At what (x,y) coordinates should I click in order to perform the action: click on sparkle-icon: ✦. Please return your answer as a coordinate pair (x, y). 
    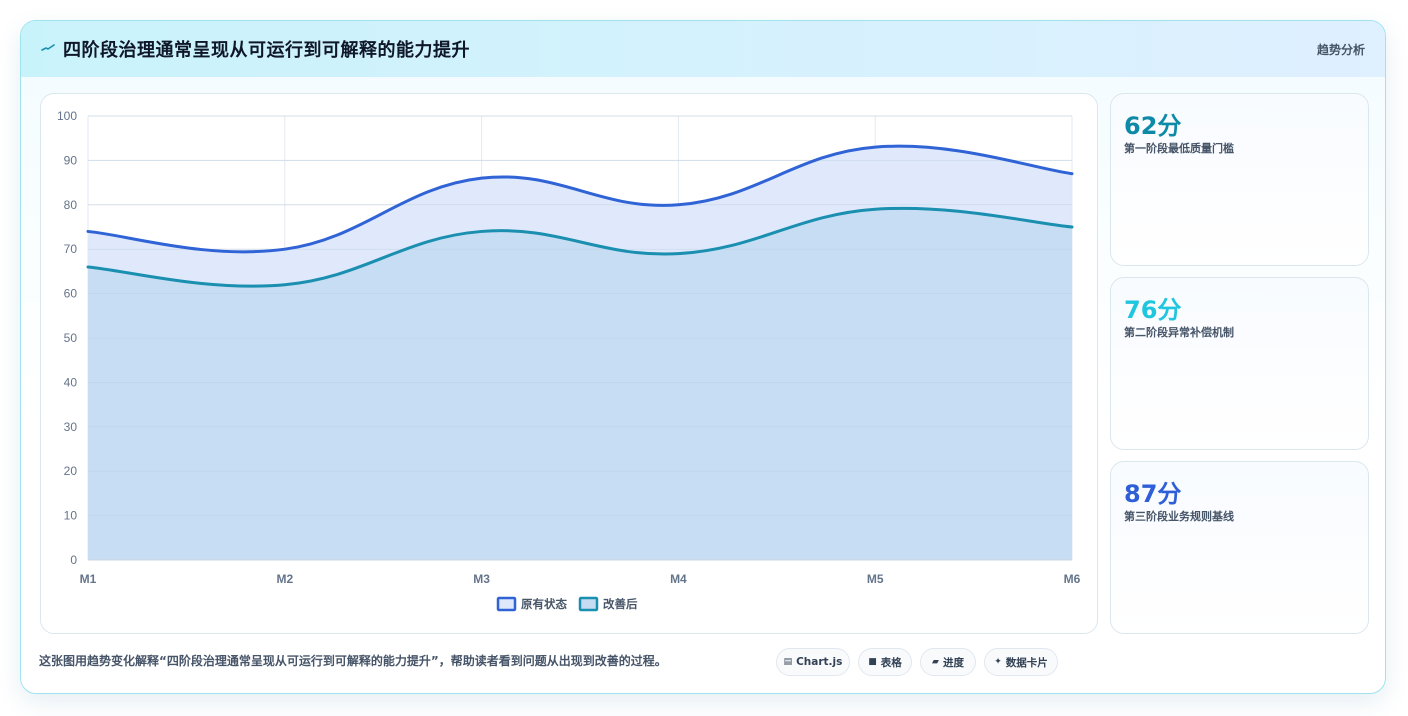
    Looking at the image, I should click on (998, 662).